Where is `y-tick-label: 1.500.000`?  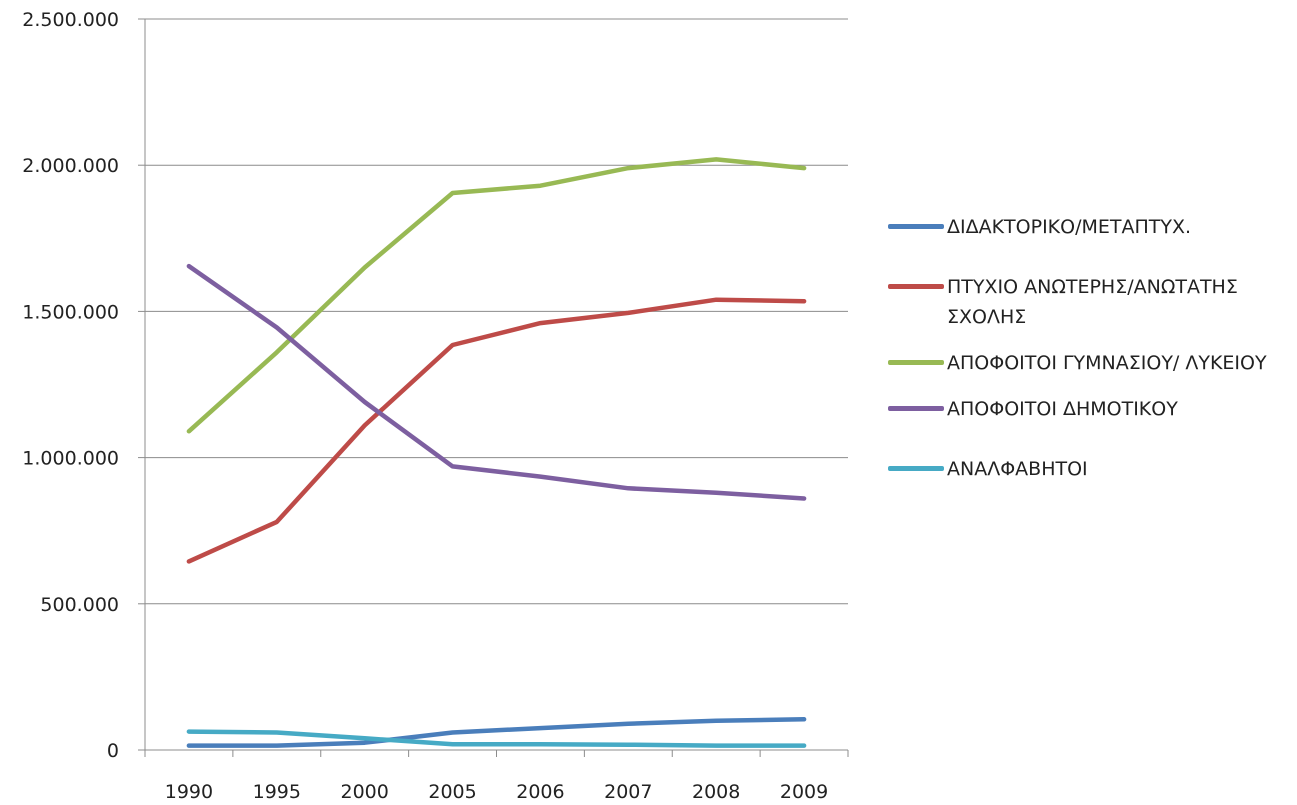 y-tick-label: 1.500.000 is located at coordinates (70, 312).